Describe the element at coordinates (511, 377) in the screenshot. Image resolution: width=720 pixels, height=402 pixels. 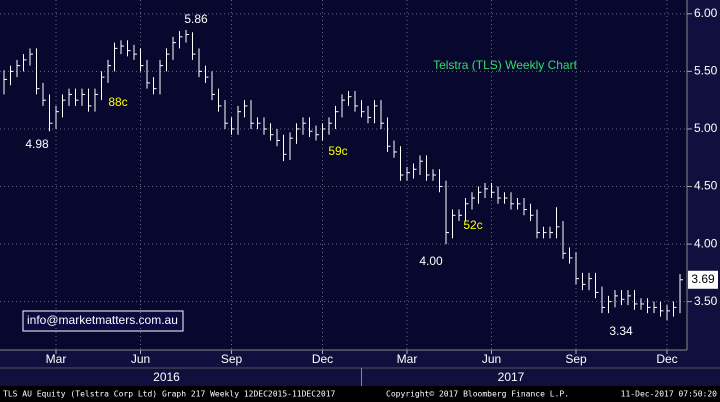
I see `year-label: 2017` at that location.